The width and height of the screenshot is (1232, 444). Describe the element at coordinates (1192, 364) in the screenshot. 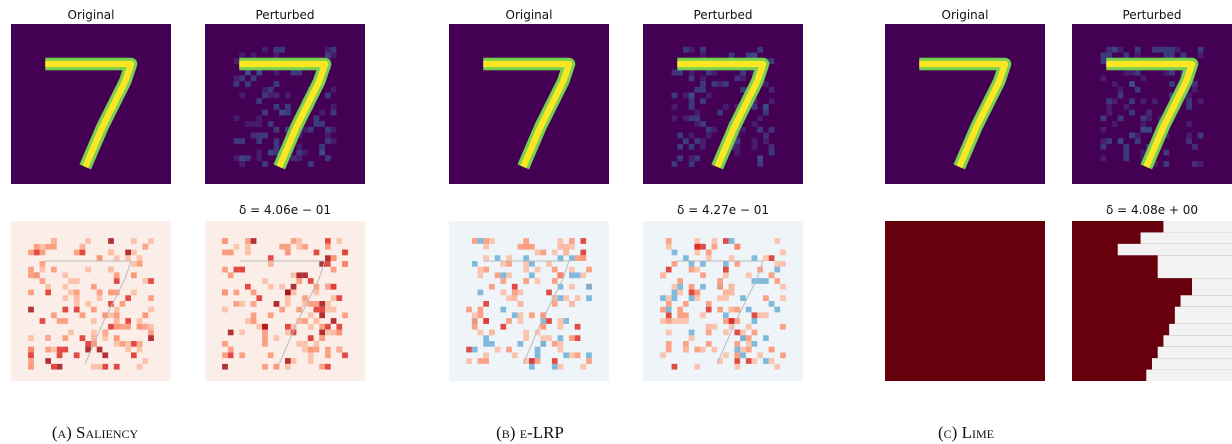

I see `lime-blank` at that location.